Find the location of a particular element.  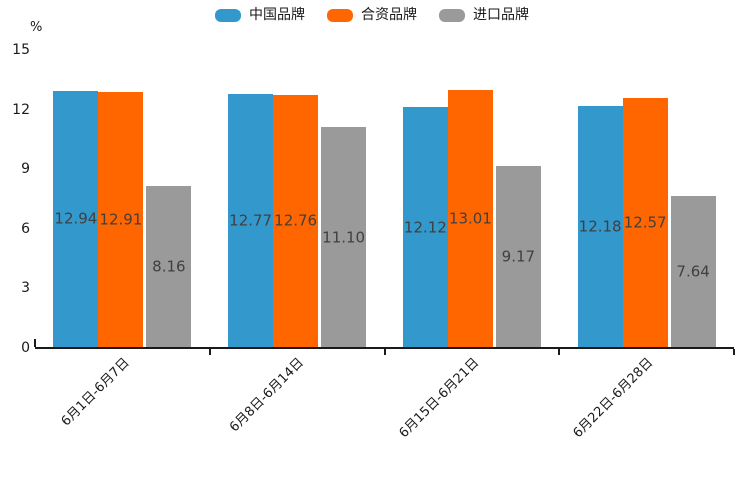

bar-value-label: 12.94 is located at coordinates (76, 218).